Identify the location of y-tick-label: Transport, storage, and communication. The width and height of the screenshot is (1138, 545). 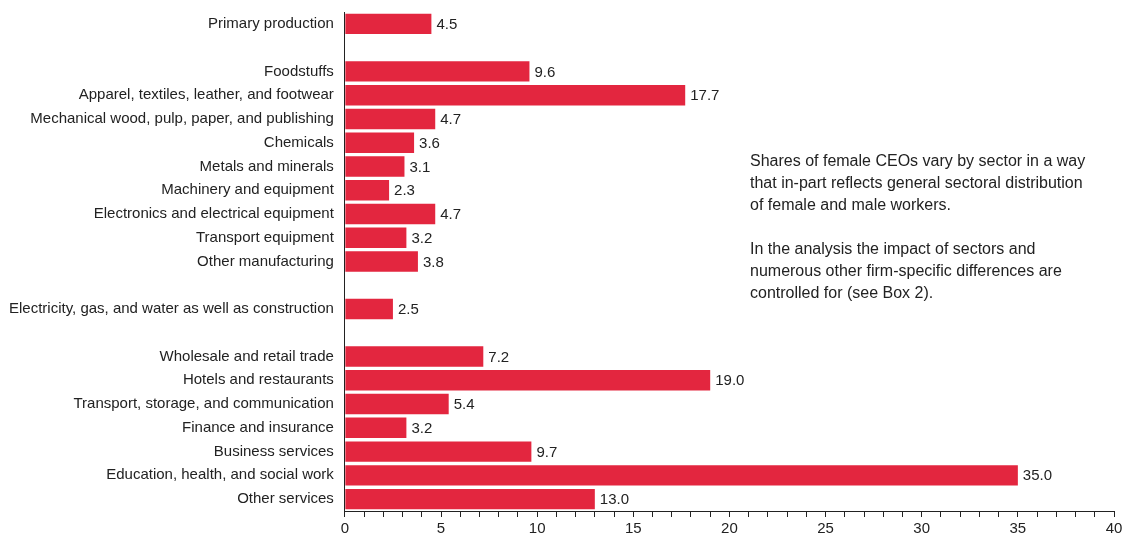
(203, 403).